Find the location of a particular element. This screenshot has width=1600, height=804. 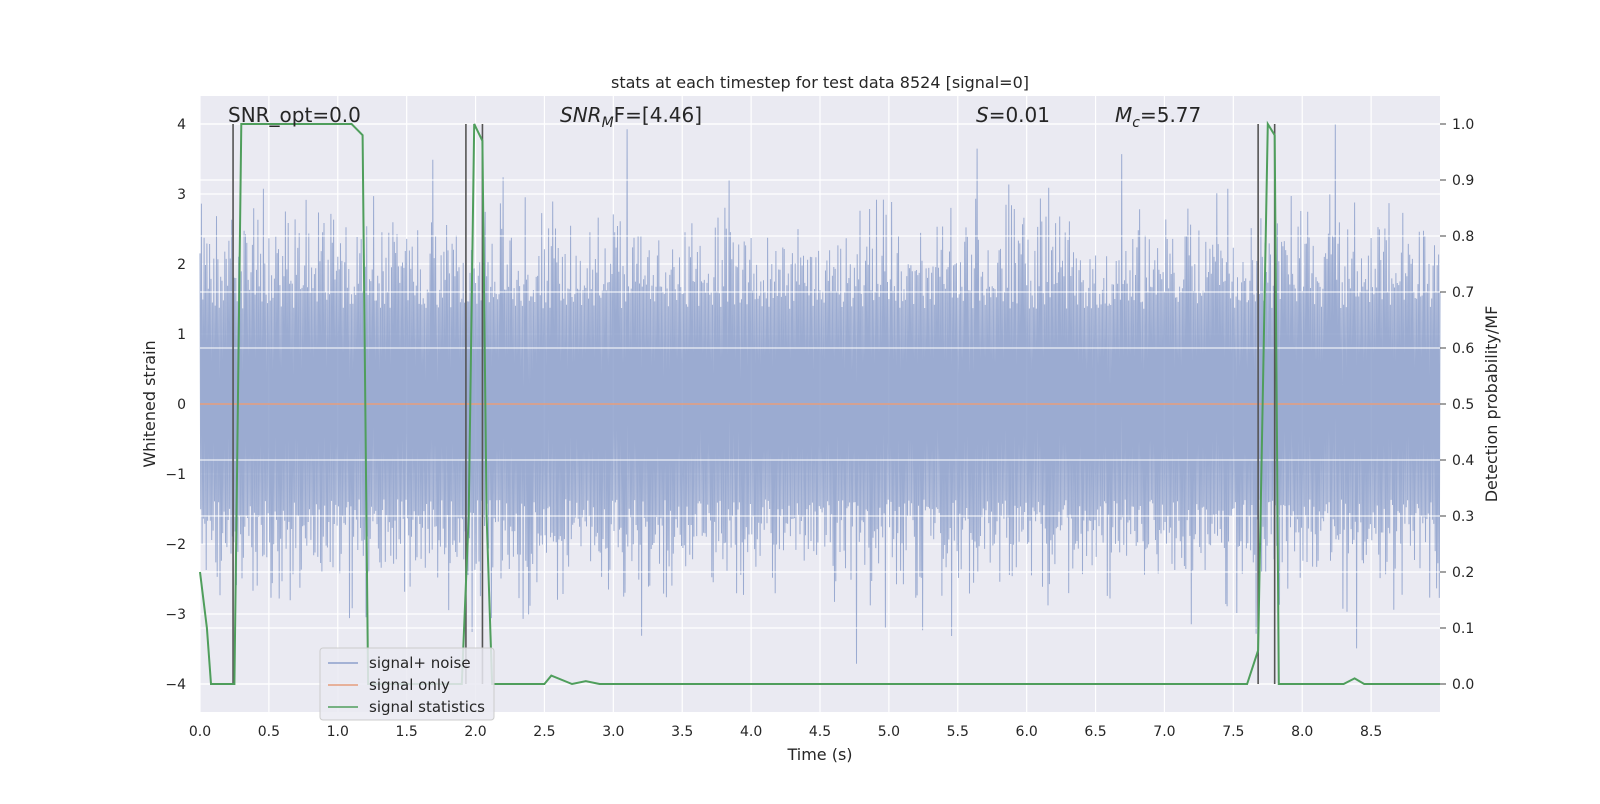

x-tick-label: 2.0 is located at coordinates (475, 732).